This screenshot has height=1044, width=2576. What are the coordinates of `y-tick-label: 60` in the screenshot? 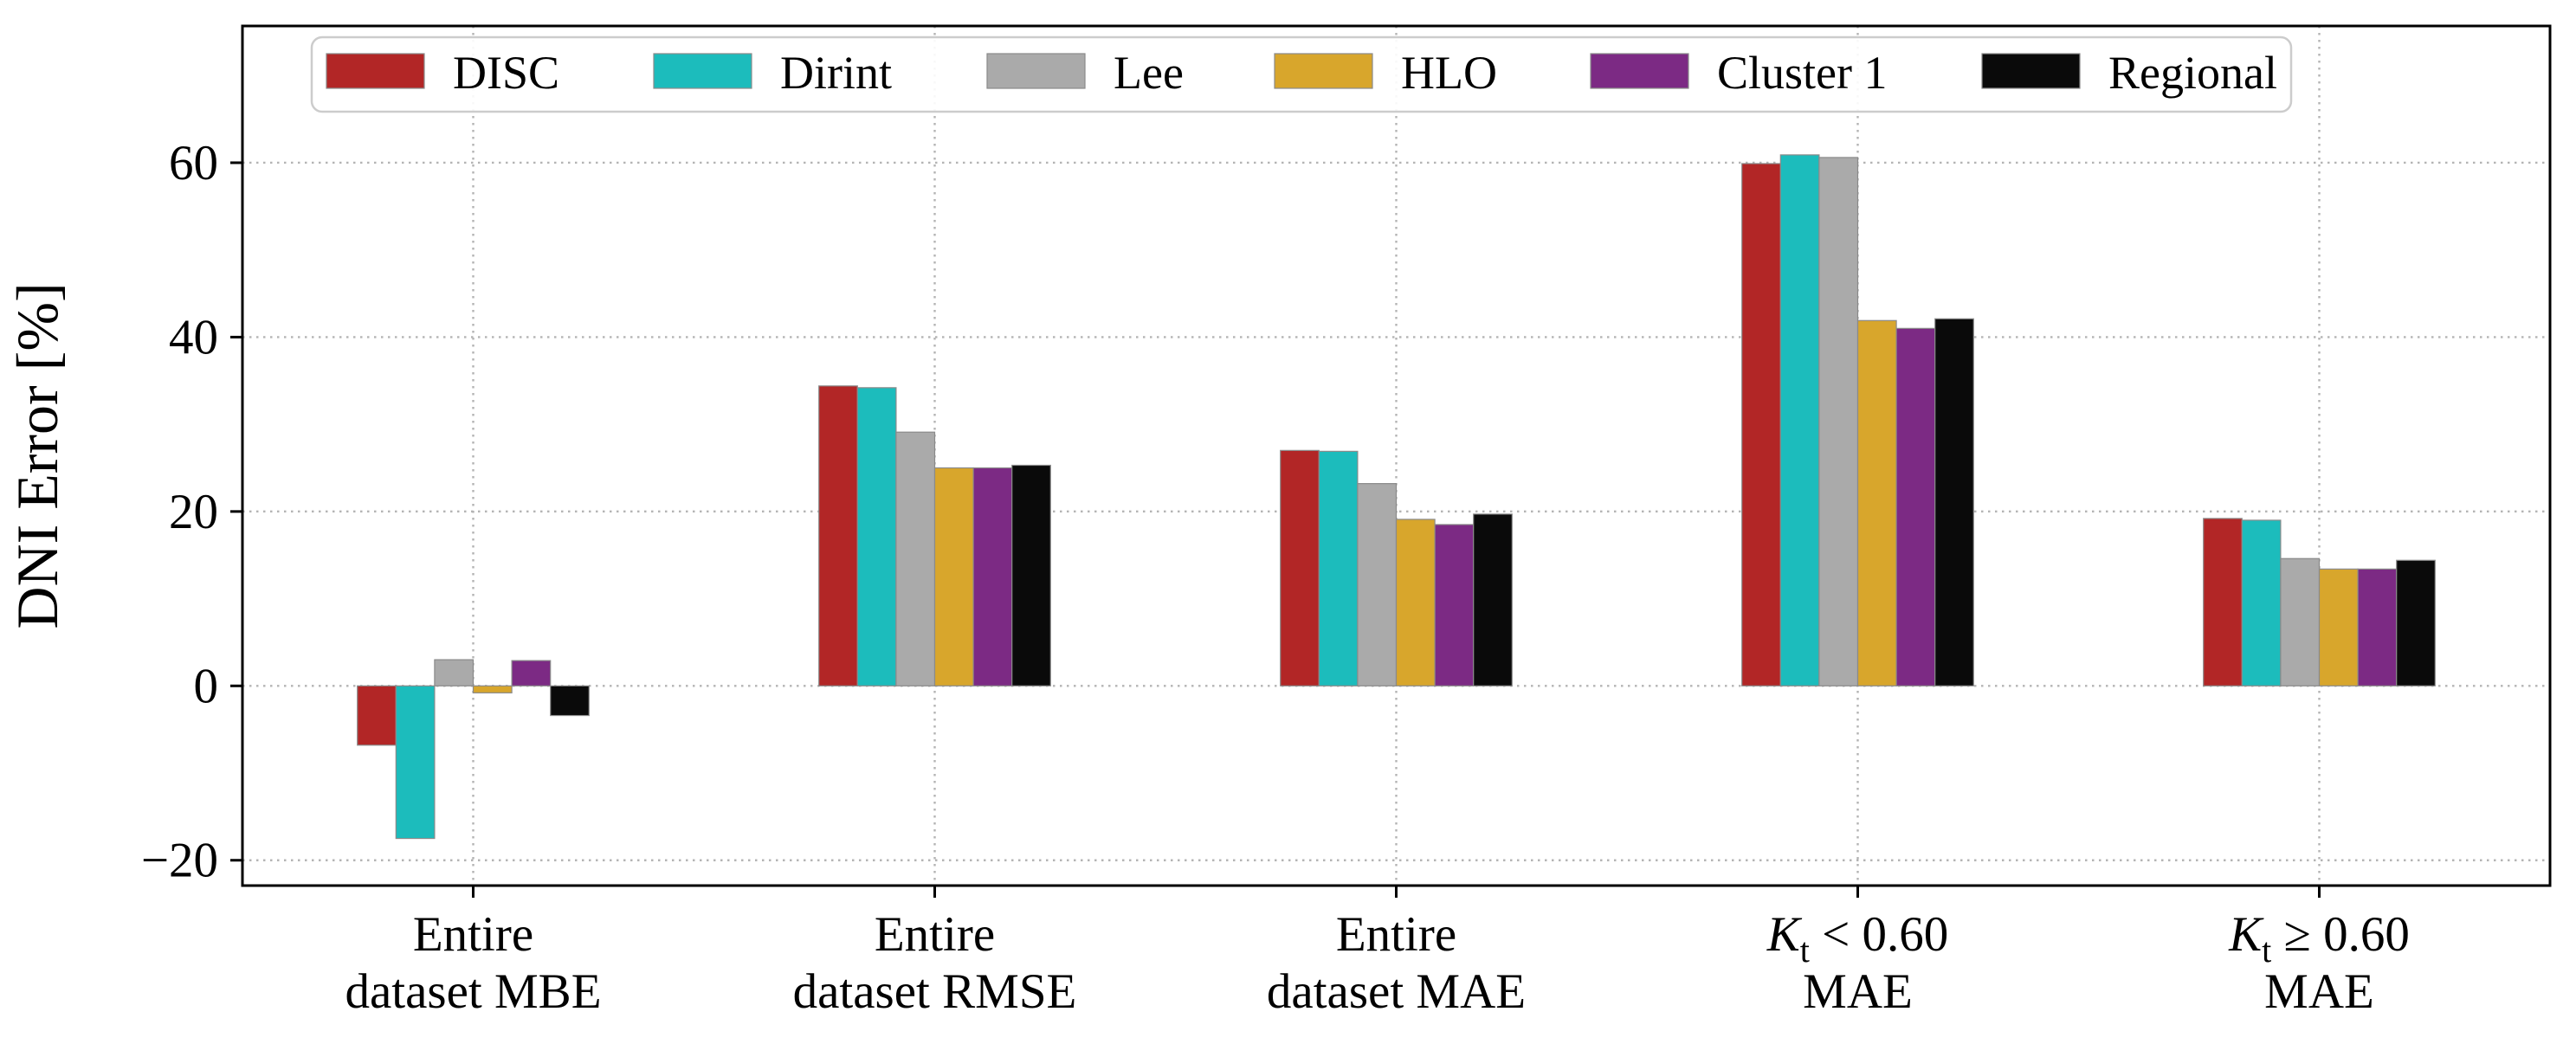 It's located at (193, 163).